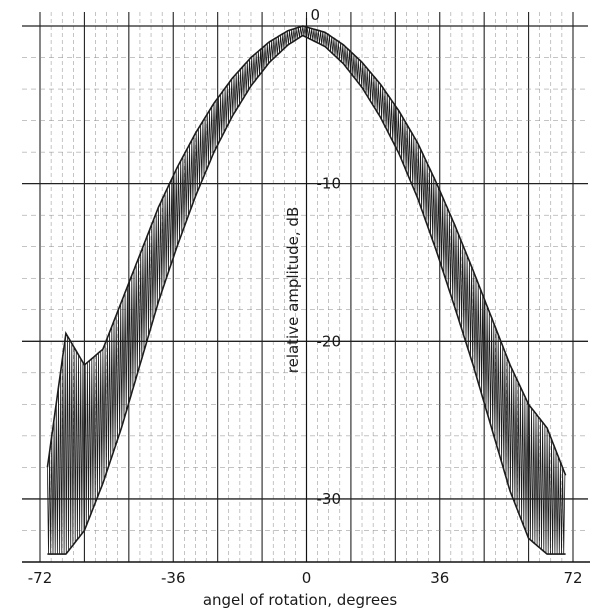  What do you see at coordinates (316, 15) in the screenshot?
I see `y-tick-label: 0` at bounding box center [316, 15].